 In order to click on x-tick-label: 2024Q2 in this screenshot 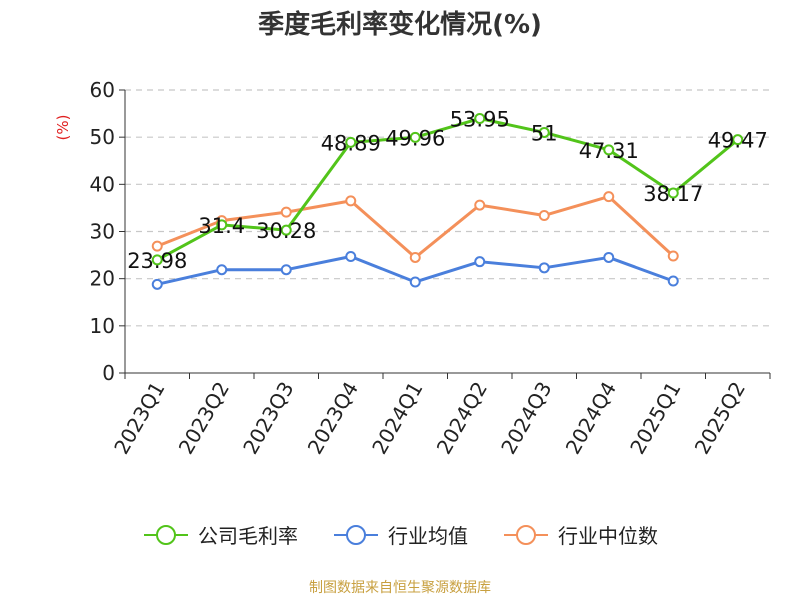, I will do `click(462, 418)`.